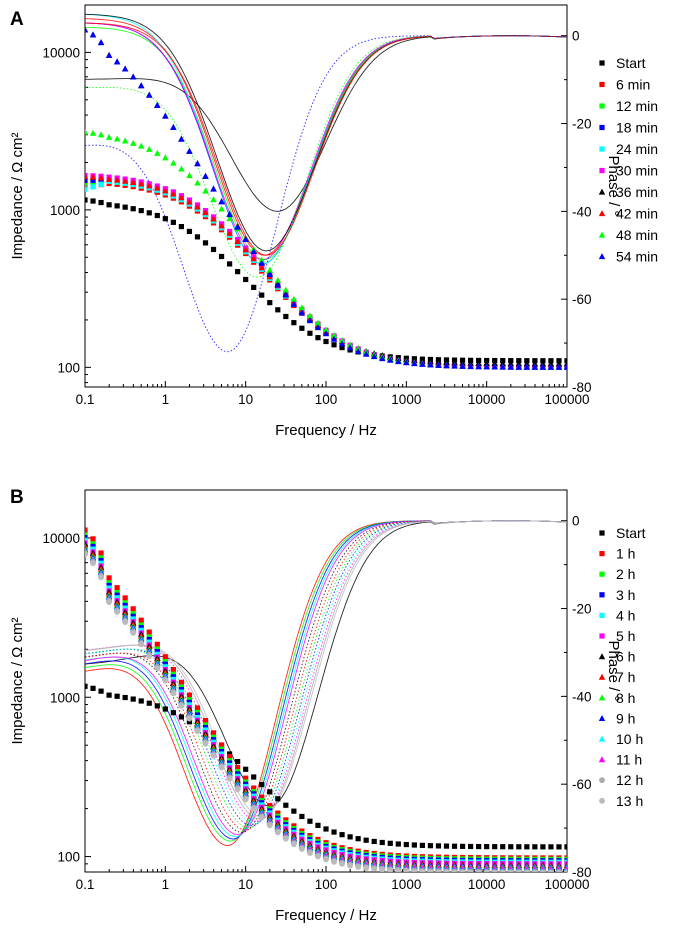 The width and height of the screenshot is (686, 939). I want to click on legend-label: 3 h, so click(625, 595).